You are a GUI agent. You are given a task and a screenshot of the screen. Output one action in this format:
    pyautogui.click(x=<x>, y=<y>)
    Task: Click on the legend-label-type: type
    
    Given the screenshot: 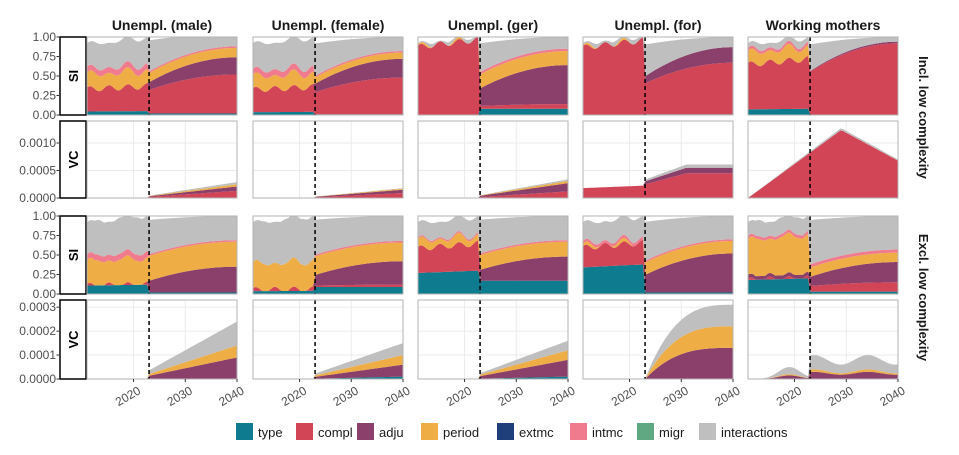 What is the action you would take?
    pyautogui.click(x=270, y=432)
    